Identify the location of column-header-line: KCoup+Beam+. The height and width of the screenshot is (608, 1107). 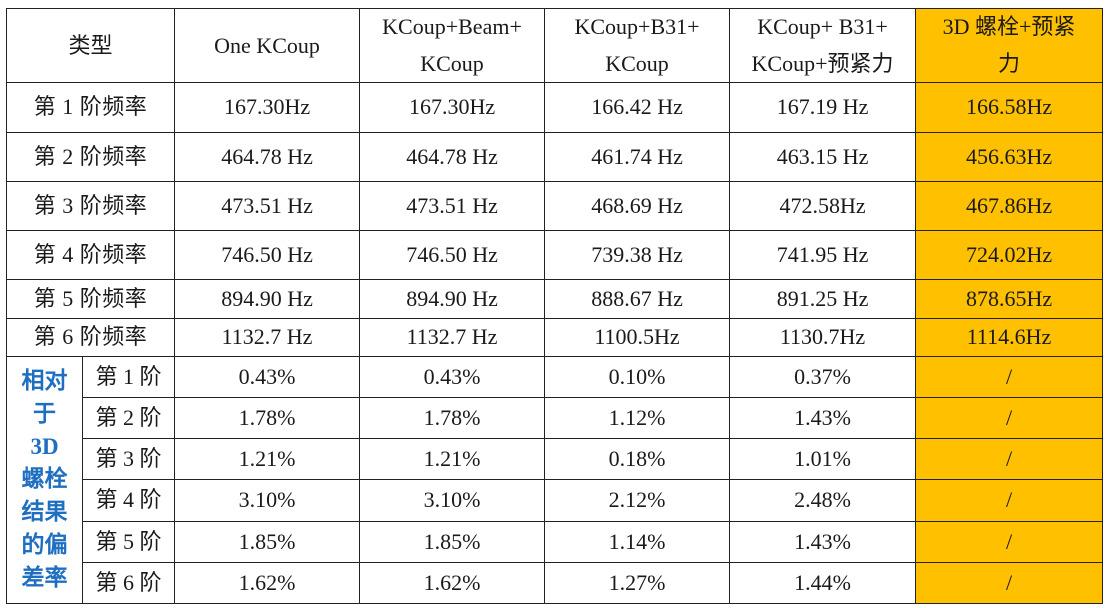
(452, 27).